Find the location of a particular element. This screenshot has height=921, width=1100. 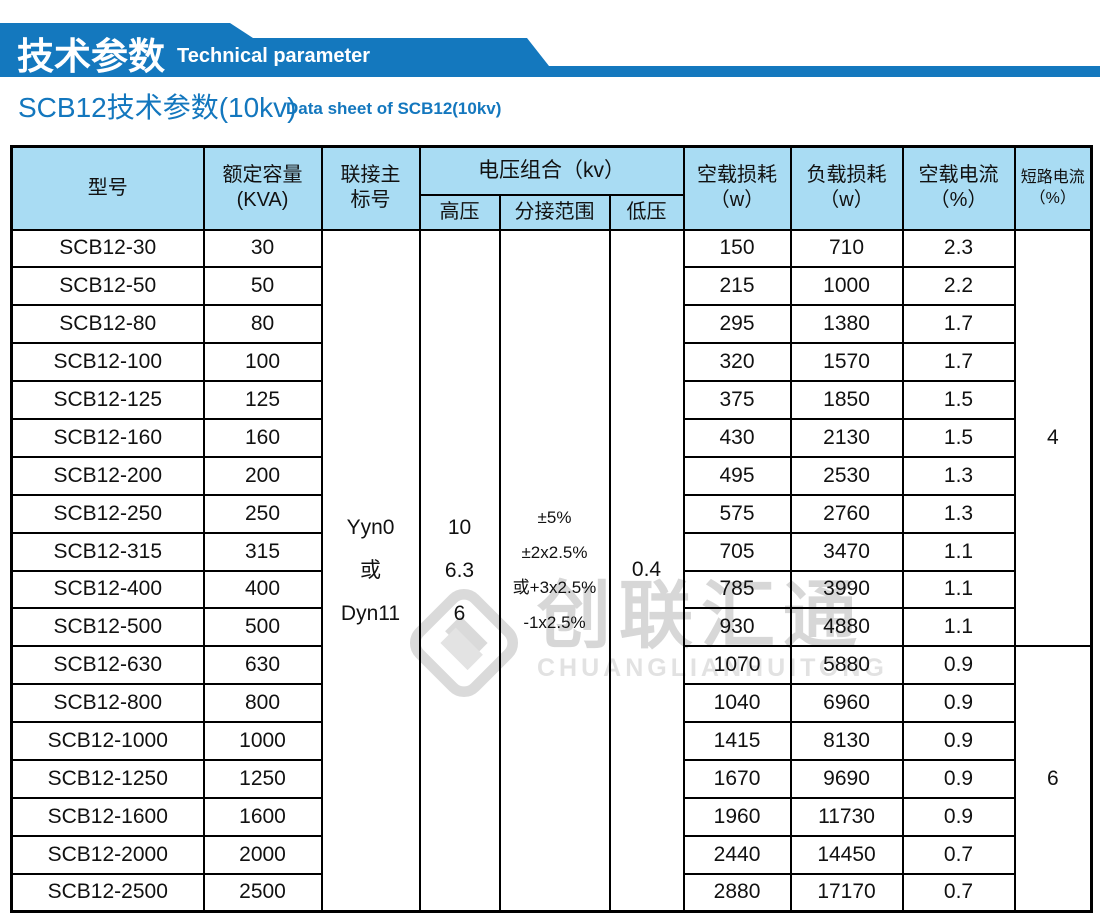

col-header-voltage-combo: 电压组合（kv） is located at coordinates (551, 170).